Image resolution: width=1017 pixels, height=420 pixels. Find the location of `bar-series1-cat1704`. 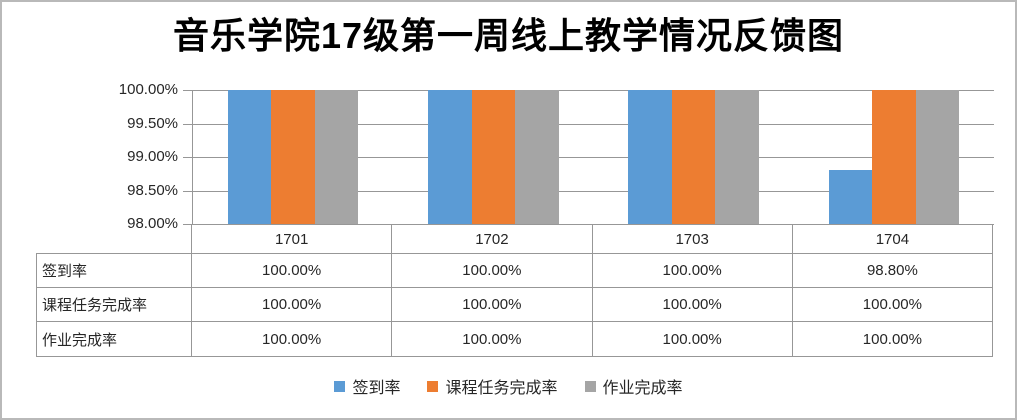

bar-series1-cat1704 is located at coordinates (850, 197).